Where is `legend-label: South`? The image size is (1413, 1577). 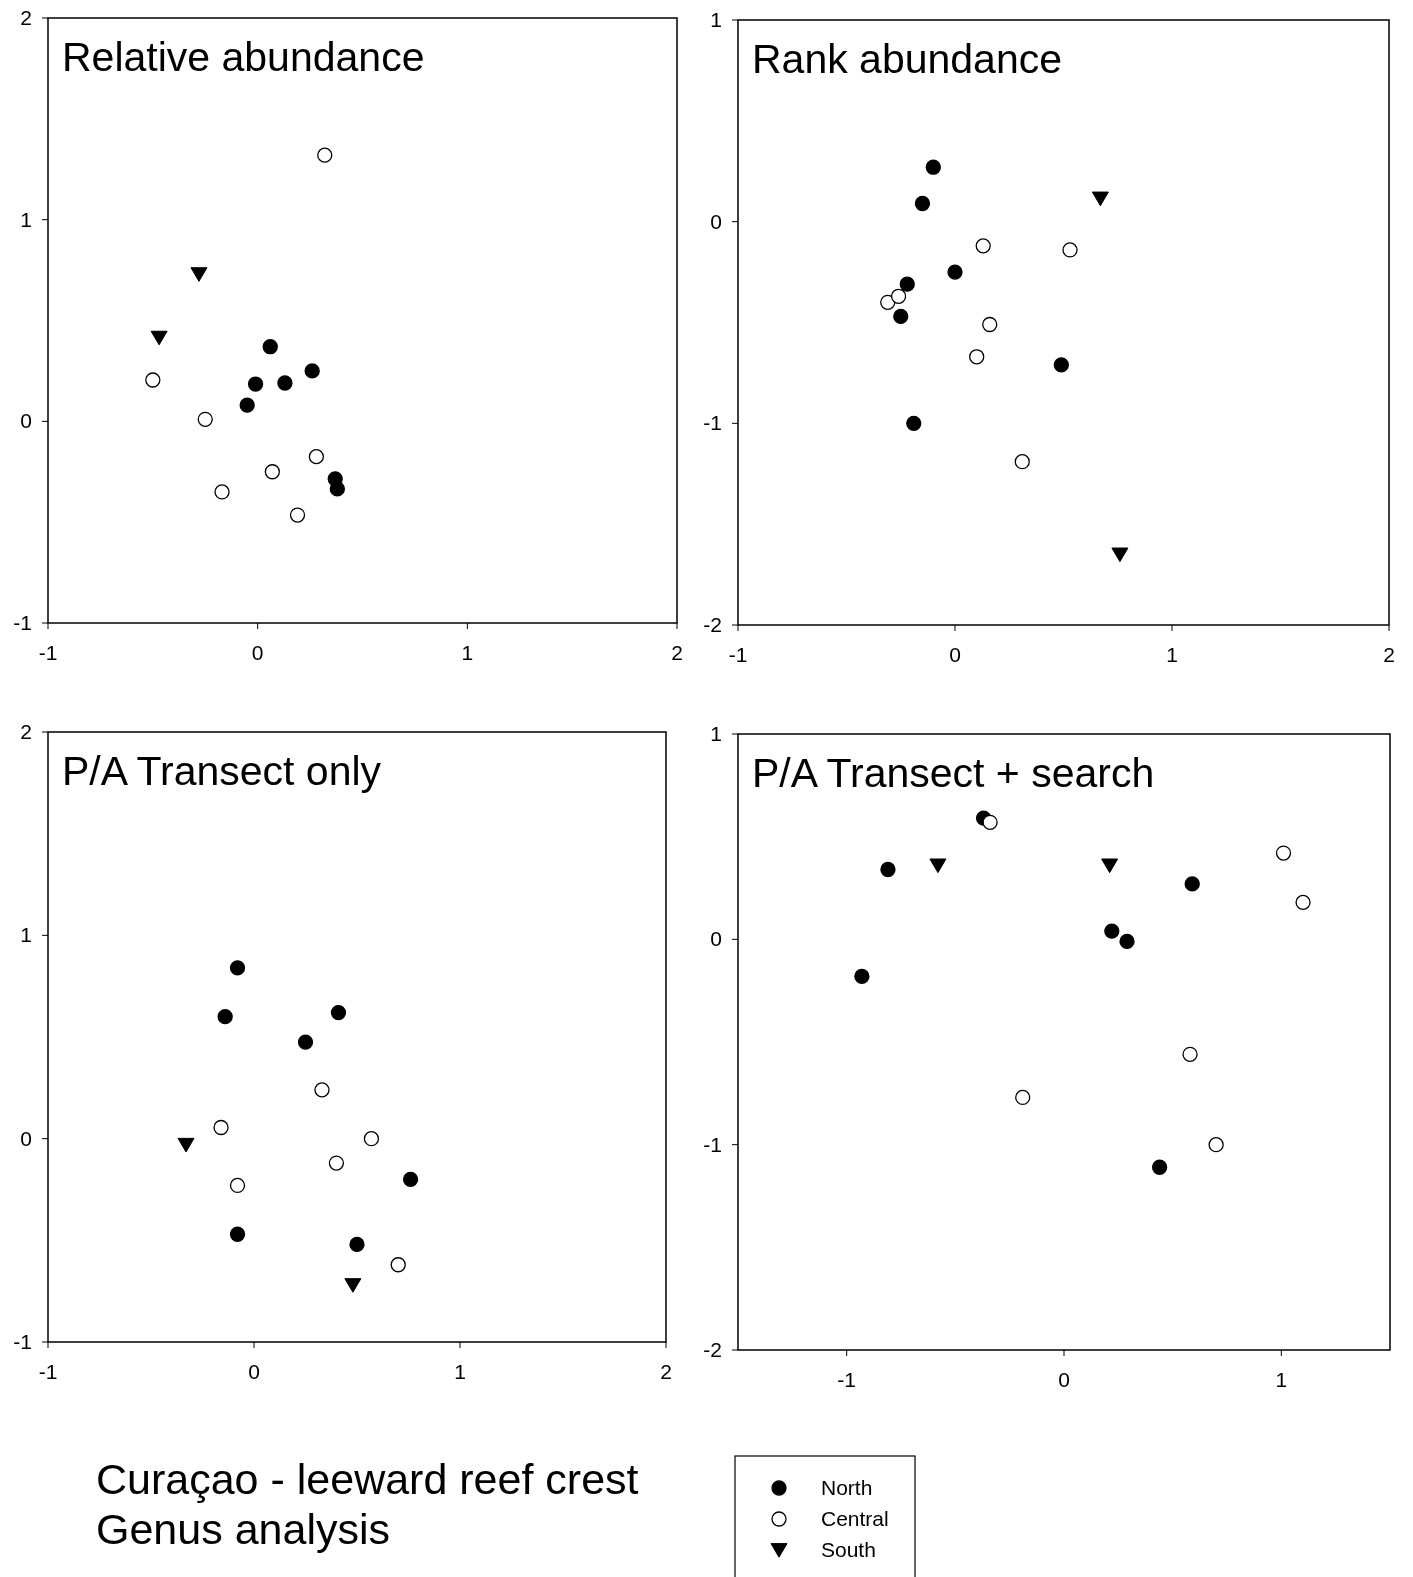 legend-label: South is located at coordinates (848, 1549).